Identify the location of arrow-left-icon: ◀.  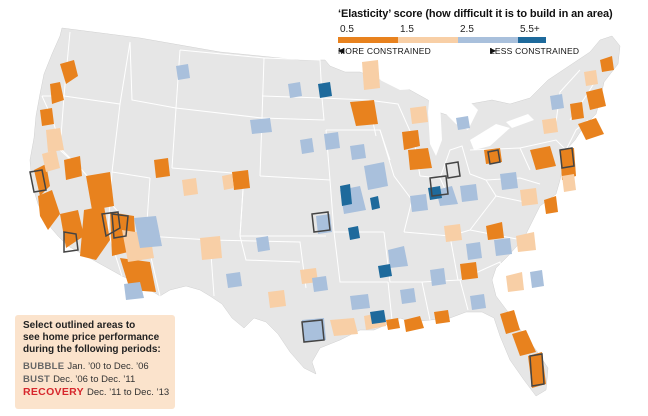
(341, 50).